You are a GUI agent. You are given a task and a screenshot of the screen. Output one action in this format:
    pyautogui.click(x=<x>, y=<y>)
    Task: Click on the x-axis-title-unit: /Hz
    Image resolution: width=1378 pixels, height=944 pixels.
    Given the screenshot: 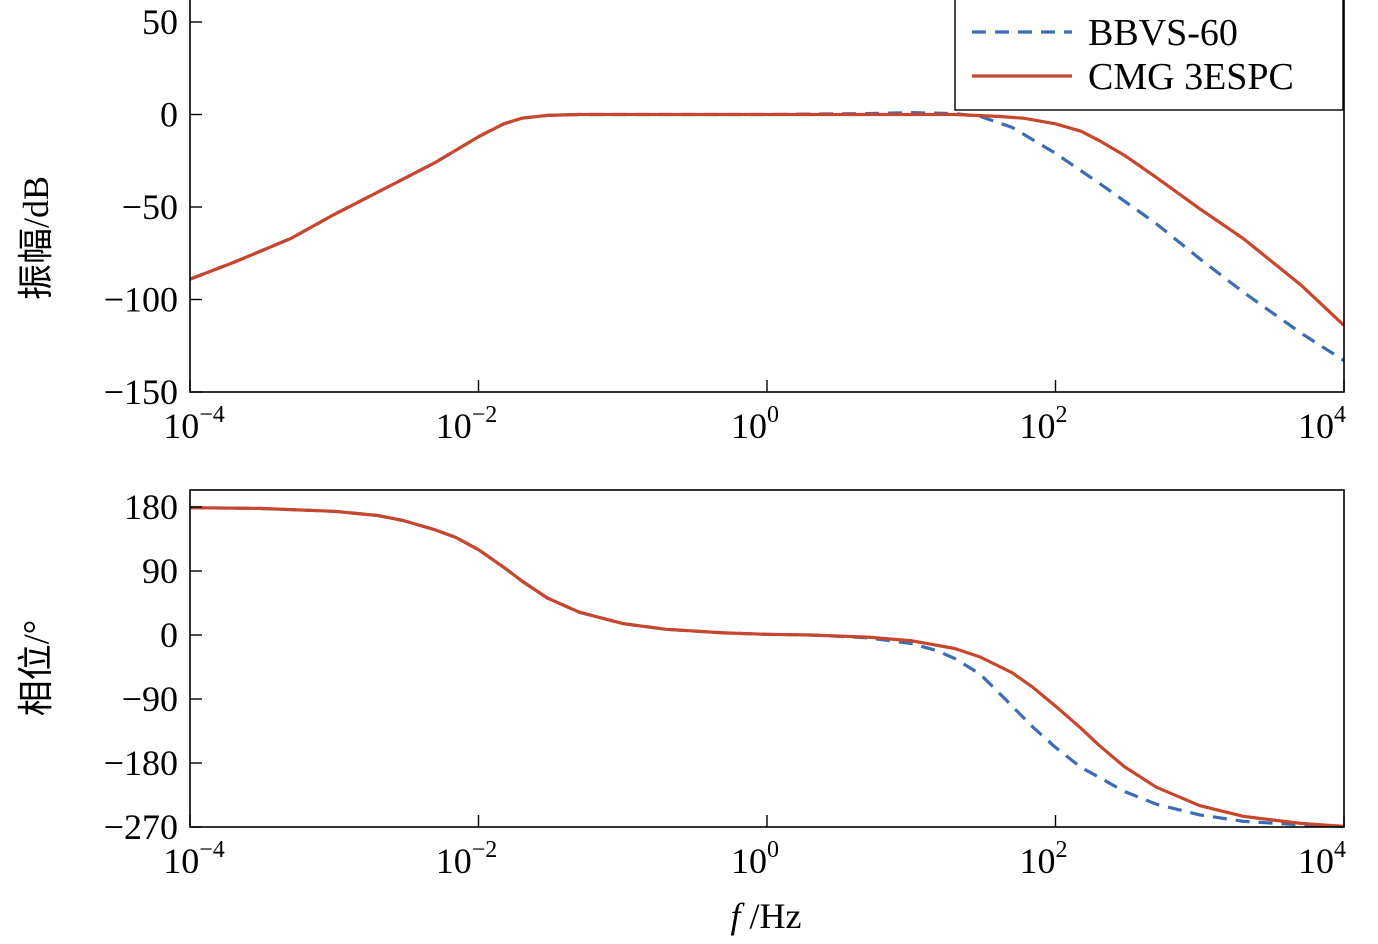 What is the action you would take?
    pyautogui.click(x=771, y=916)
    